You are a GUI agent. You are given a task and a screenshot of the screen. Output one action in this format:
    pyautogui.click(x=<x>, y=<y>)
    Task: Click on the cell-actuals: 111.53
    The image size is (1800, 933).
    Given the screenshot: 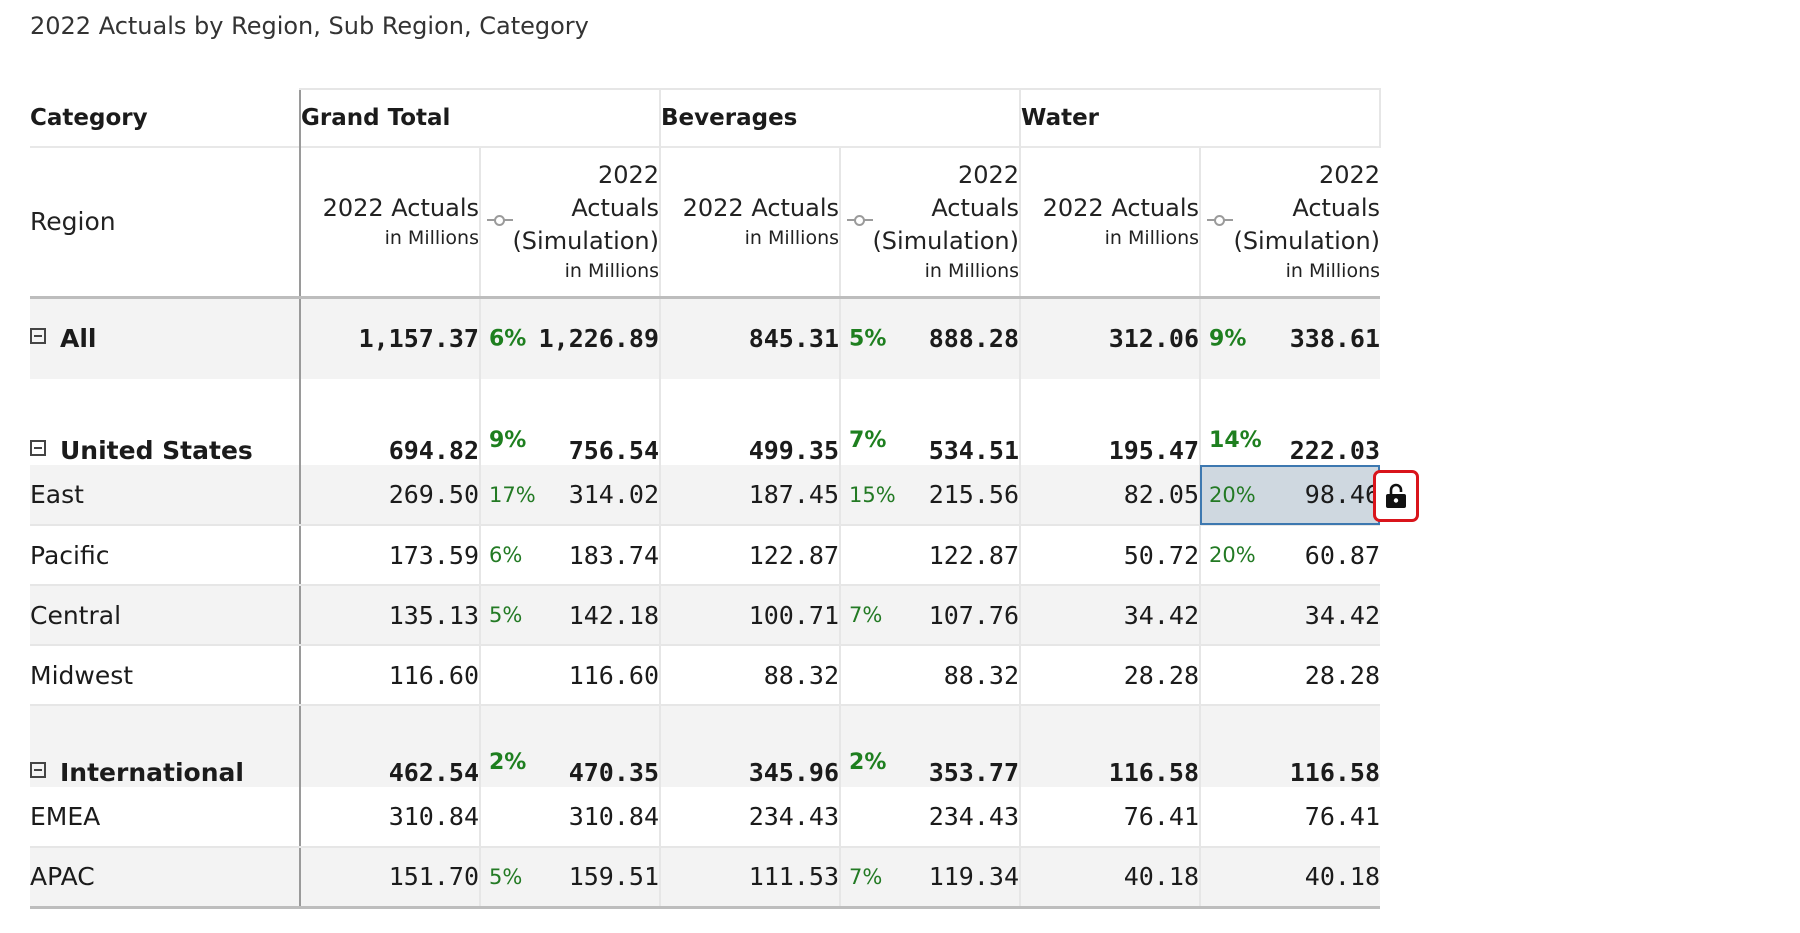 What is the action you would take?
    pyautogui.click(x=750, y=878)
    